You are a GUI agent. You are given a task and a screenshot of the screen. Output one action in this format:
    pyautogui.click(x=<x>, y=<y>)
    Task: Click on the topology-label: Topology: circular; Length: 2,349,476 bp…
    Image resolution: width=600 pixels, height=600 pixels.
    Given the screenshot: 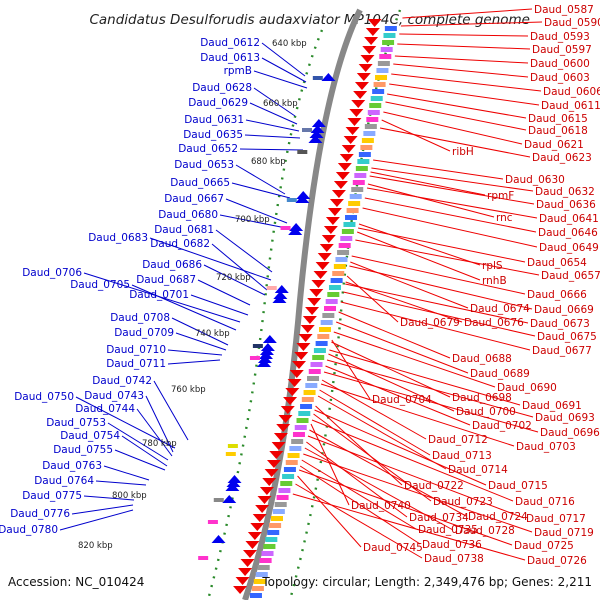 What is the action you would take?
    pyautogui.click(x=426, y=582)
    